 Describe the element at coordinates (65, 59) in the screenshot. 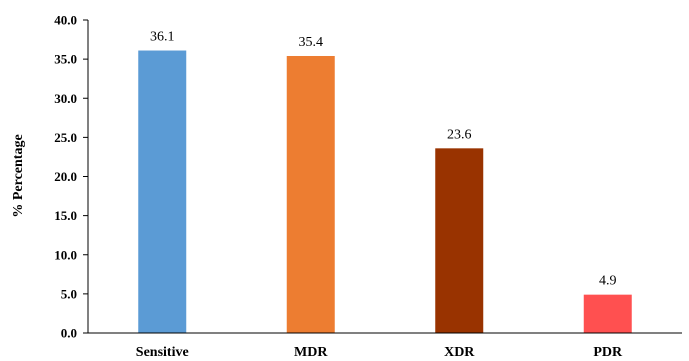

I see `y-tick-label: 35.0` at that location.